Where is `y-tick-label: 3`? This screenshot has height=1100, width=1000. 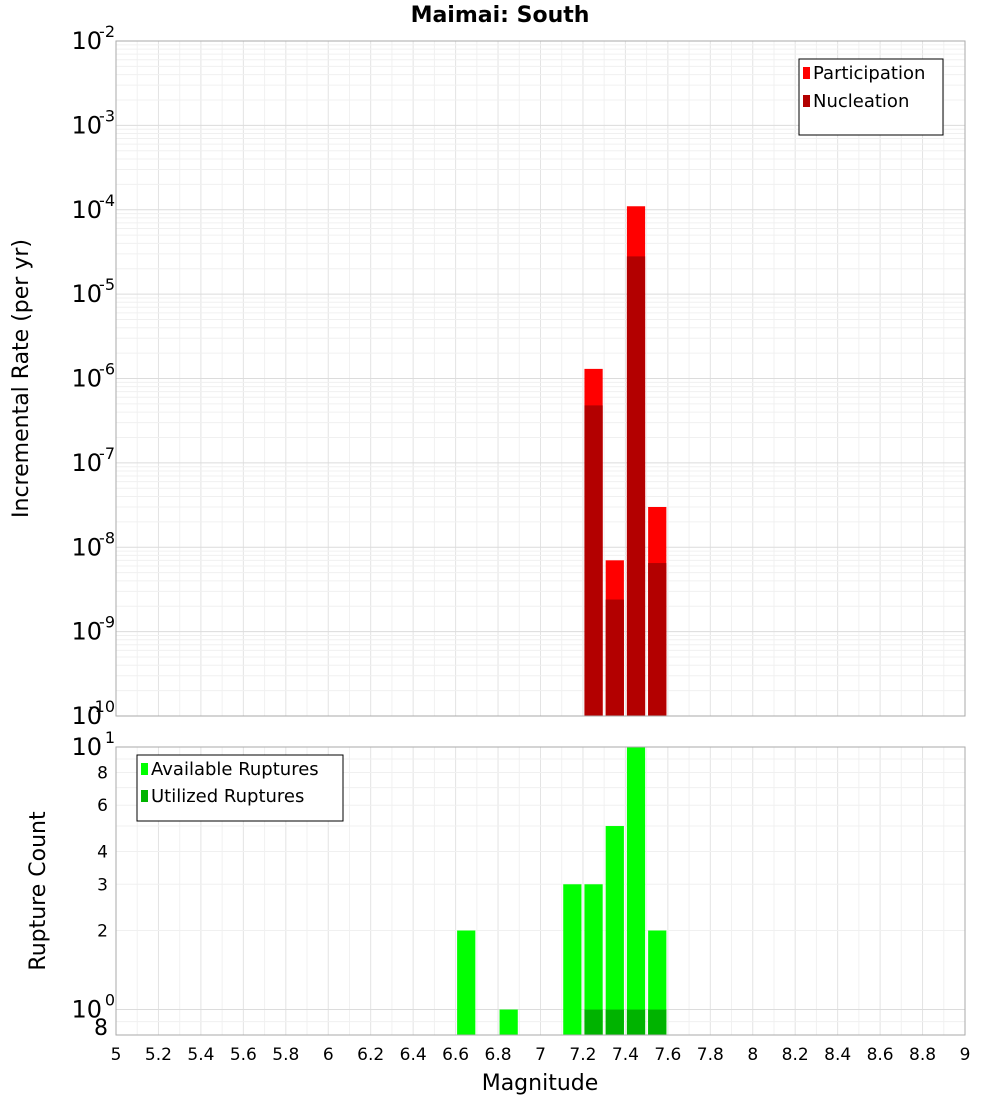 y-tick-label: 3 is located at coordinates (102, 885).